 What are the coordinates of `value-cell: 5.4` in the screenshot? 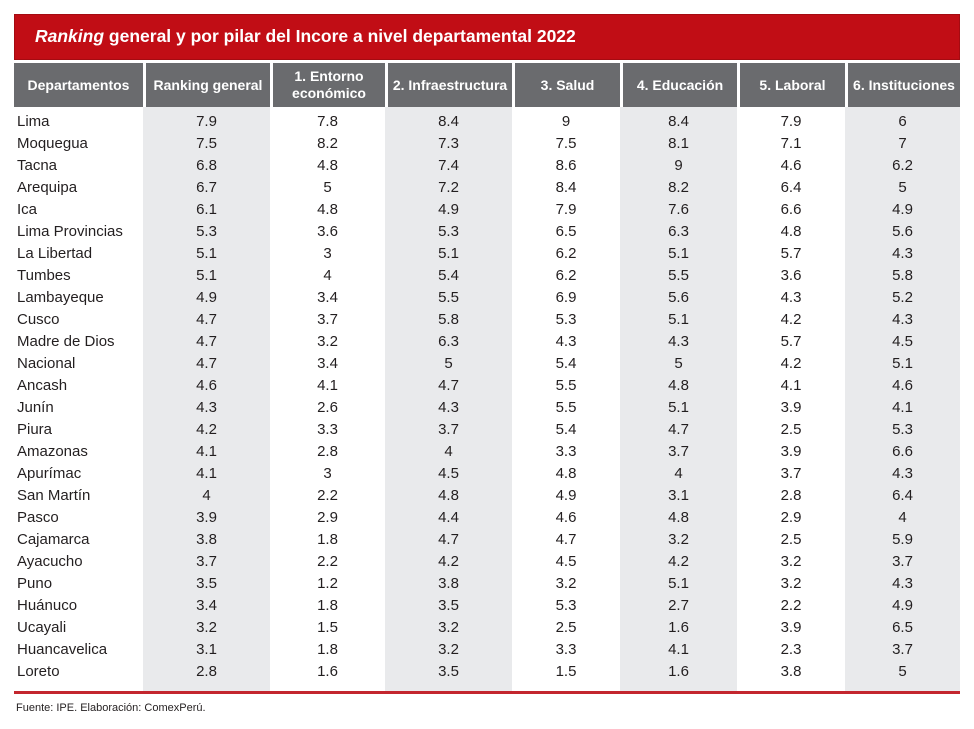 It's located at (566, 363).